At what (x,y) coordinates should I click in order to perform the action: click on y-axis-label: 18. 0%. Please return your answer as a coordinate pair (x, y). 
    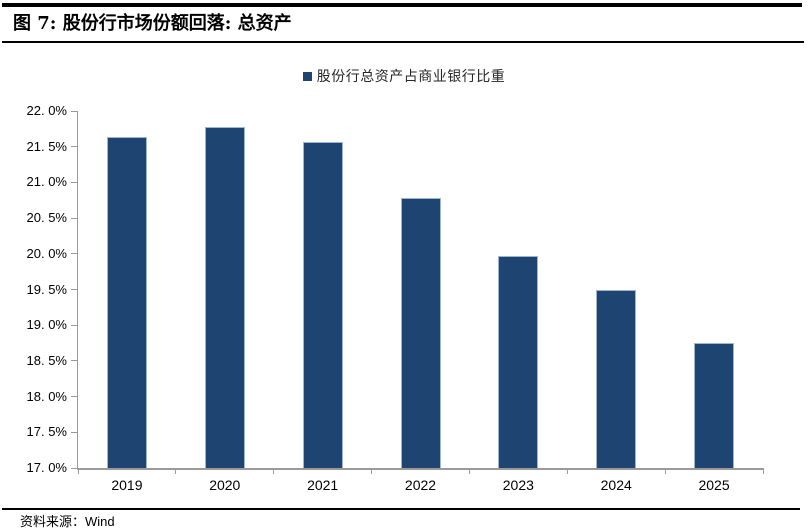
    Looking at the image, I should click on (46, 396).